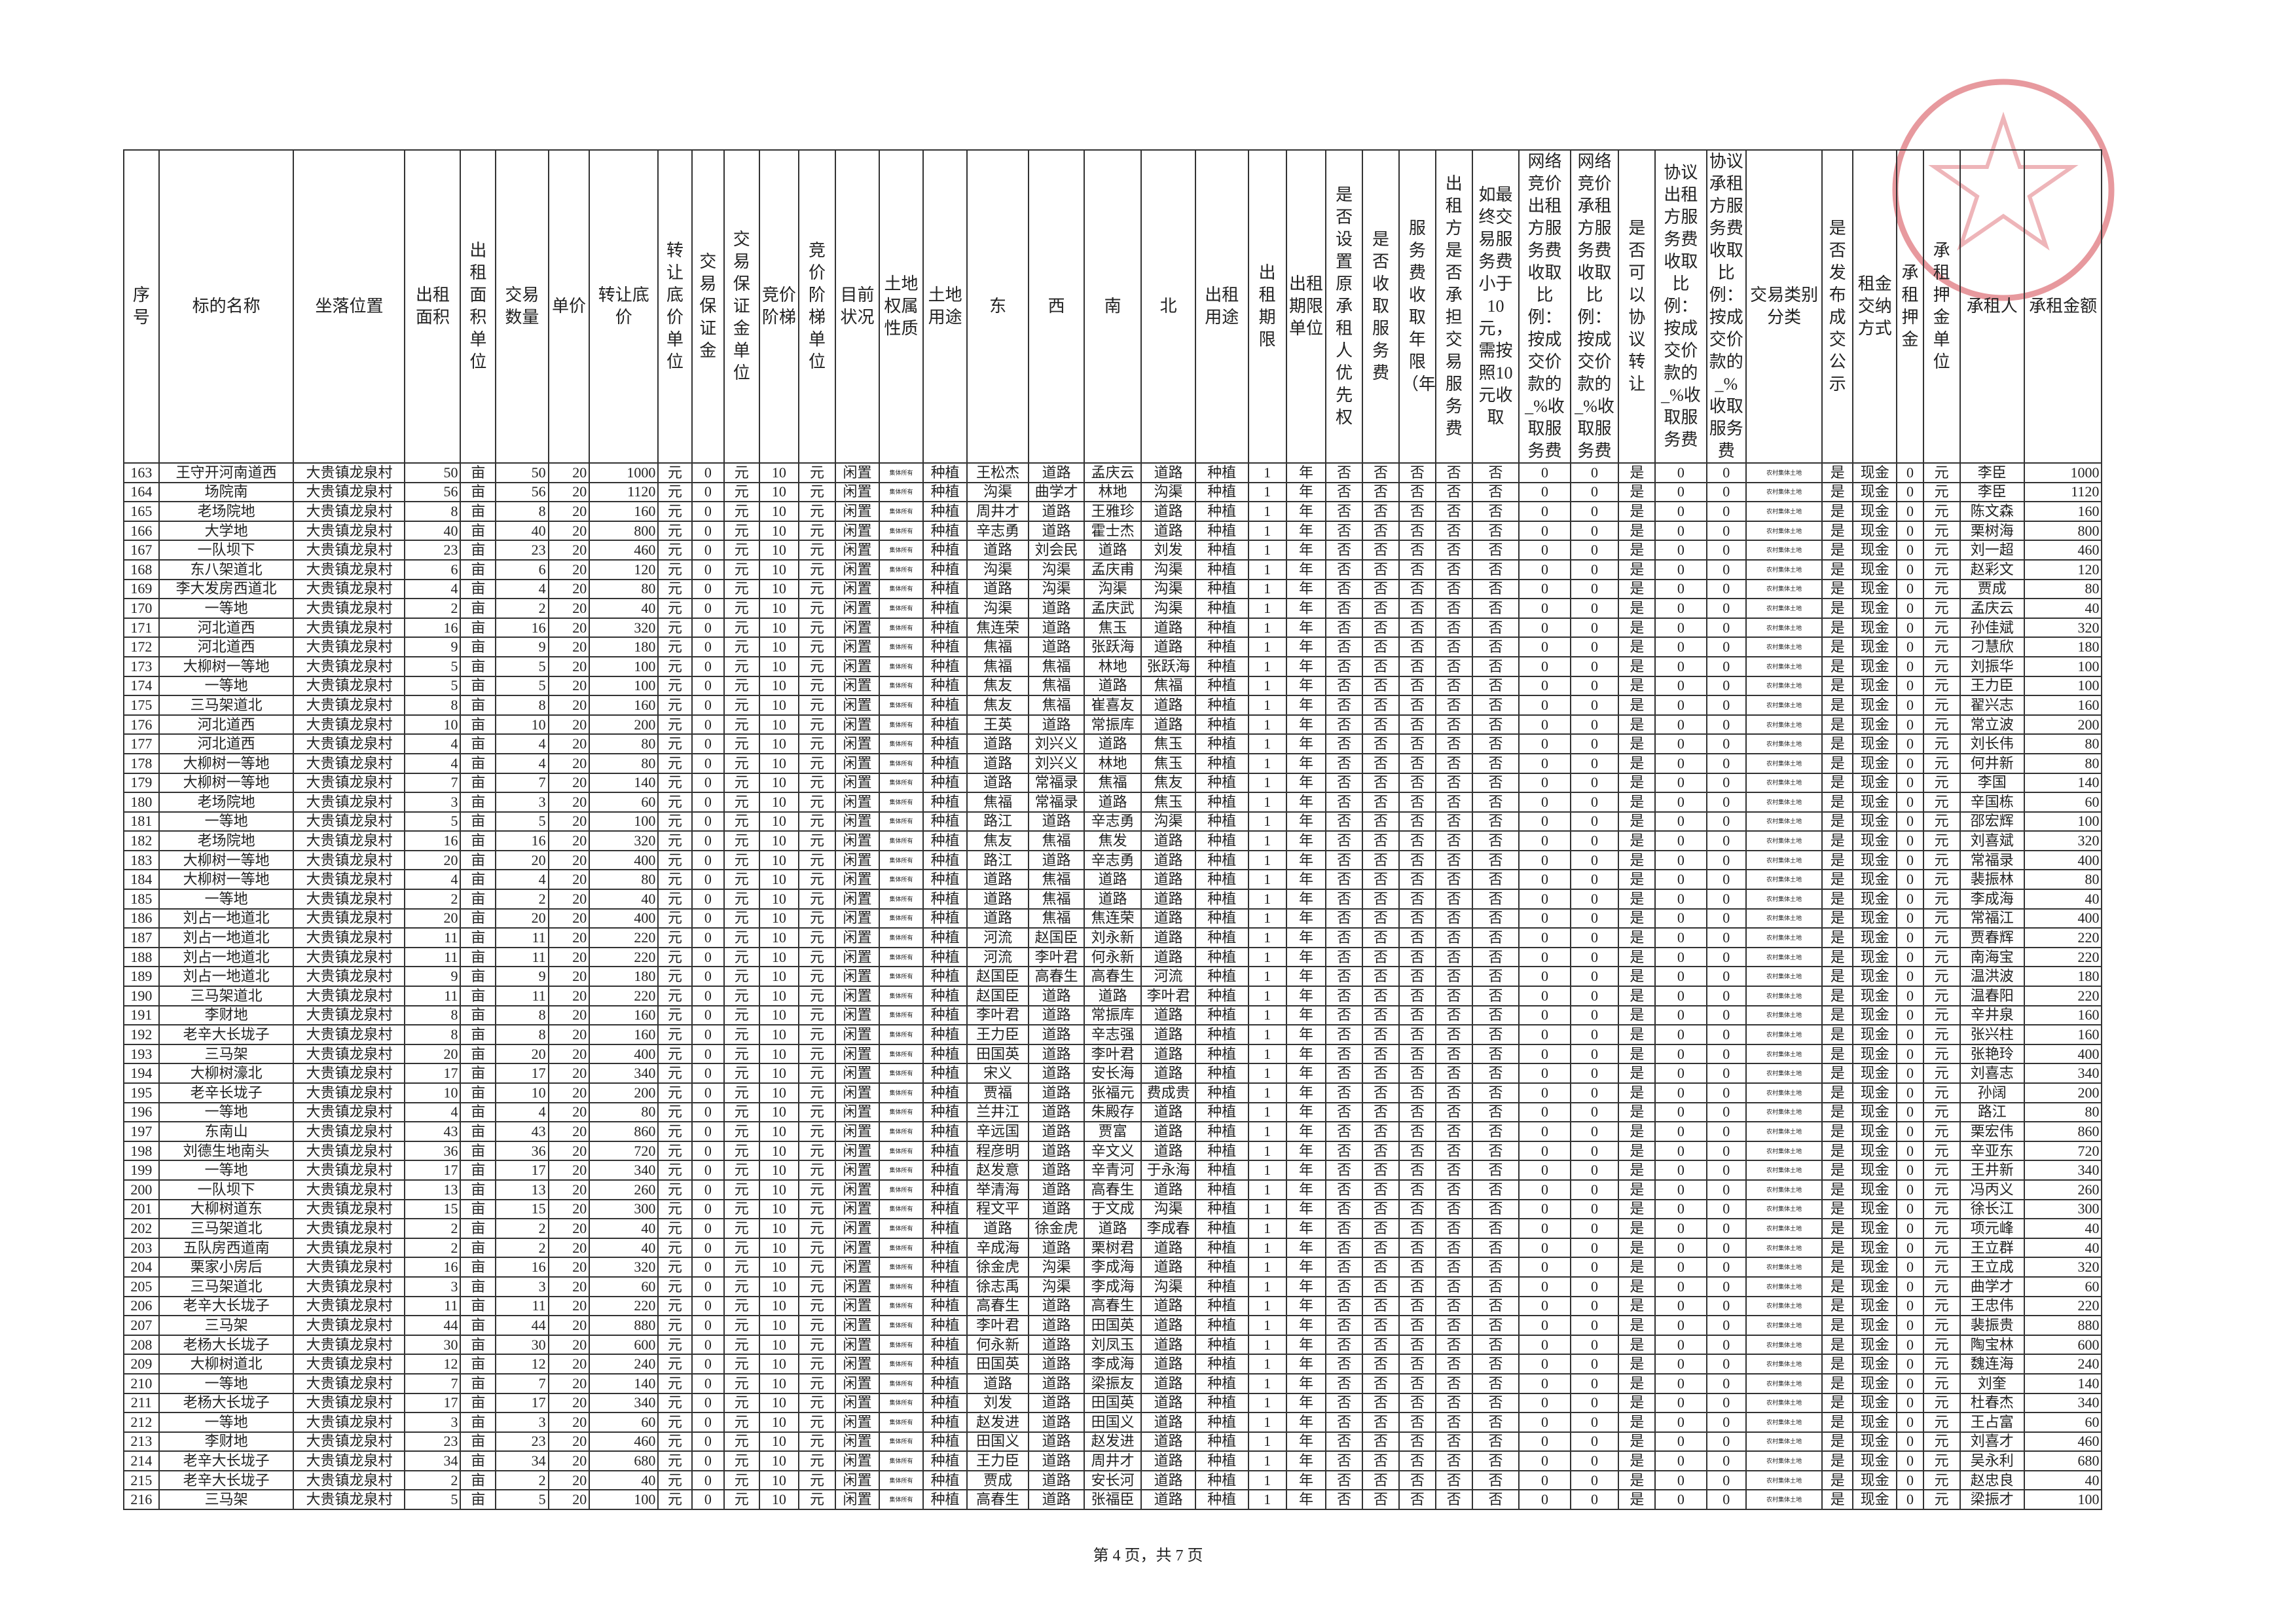 The width and height of the screenshot is (2296, 1624). What do you see at coordinates (433, 1480) in the screenshot?
I see `table-cell: 2` at bounding box center [433, 1480].